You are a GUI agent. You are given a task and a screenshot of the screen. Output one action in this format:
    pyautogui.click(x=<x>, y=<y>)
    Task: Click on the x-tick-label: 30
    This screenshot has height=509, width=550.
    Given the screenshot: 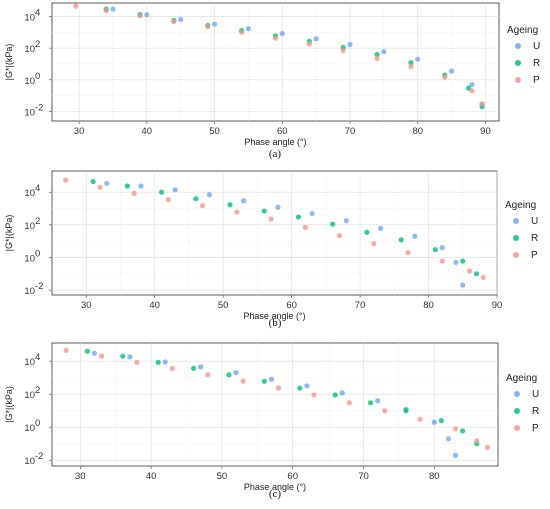 What is the action you would take?
    pyautogui.click(x=79, y=131)
    